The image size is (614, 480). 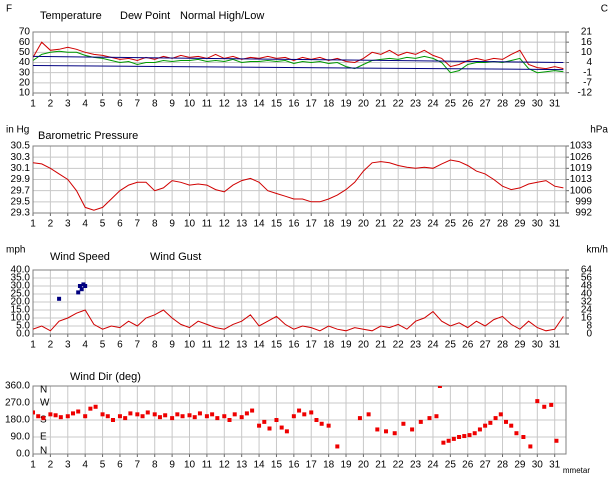 I want to click on y-tick-label: 0.0, so click(x=23, y=334).